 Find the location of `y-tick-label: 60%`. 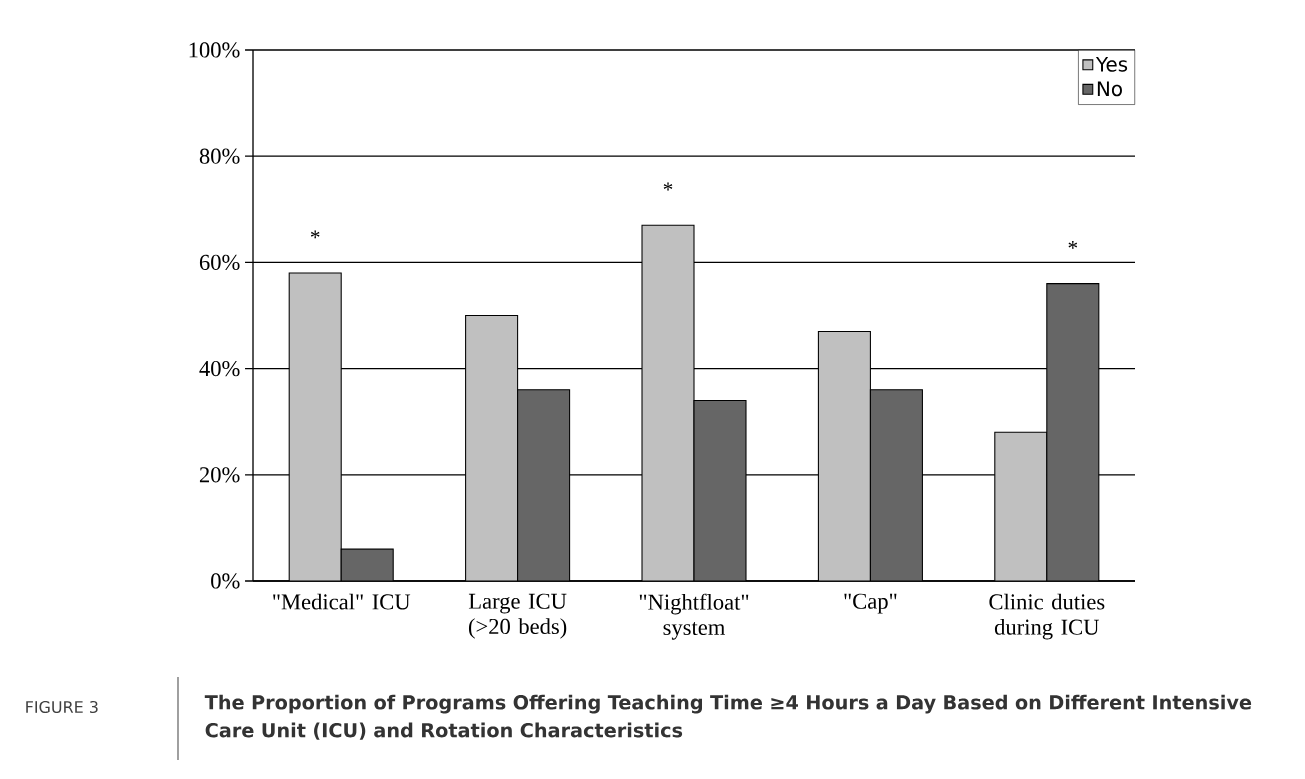

y-tick-label: 60% is located at coordinates (219, 262).